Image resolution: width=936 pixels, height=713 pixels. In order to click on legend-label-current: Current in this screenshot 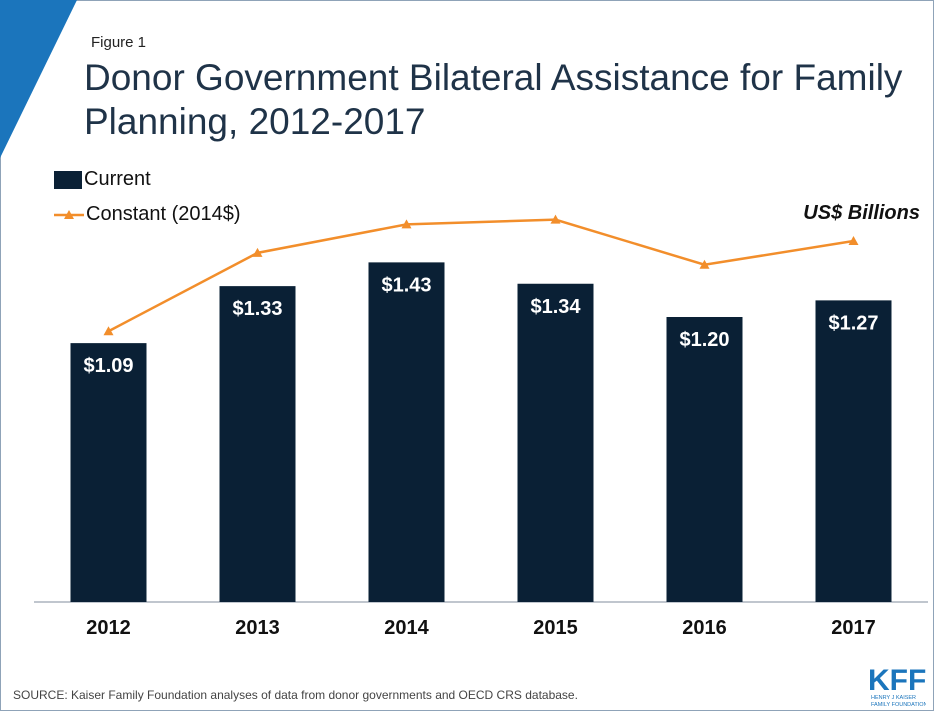, I will do `click(117, 179)`.